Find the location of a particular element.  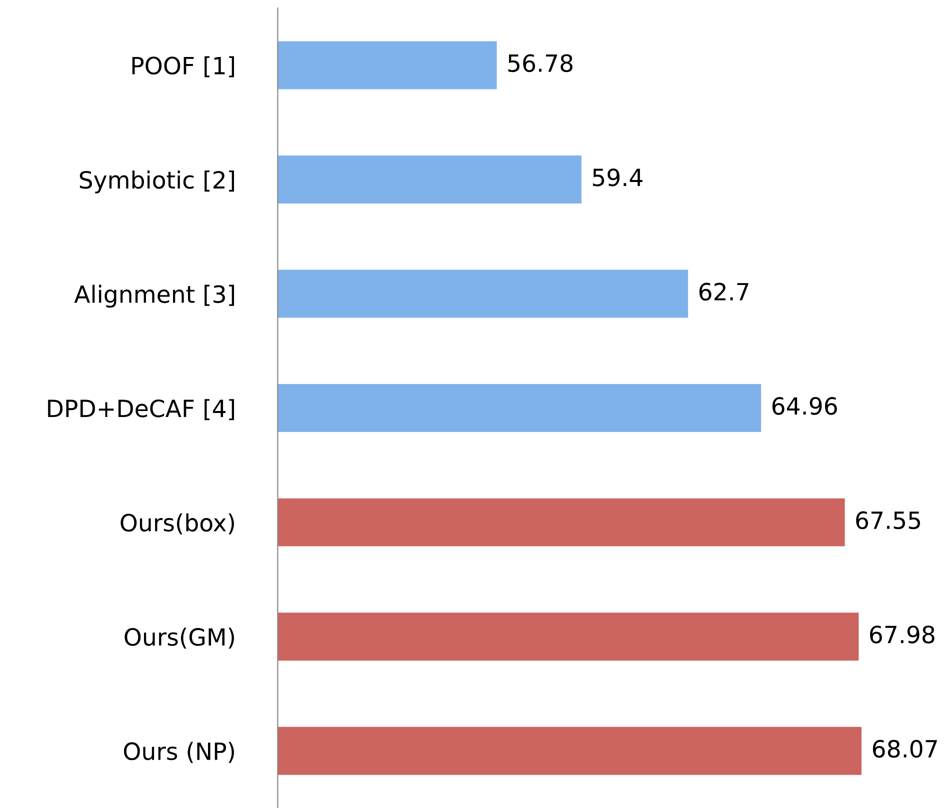

data-label: 64.96 is located at coordinates (804, 406).